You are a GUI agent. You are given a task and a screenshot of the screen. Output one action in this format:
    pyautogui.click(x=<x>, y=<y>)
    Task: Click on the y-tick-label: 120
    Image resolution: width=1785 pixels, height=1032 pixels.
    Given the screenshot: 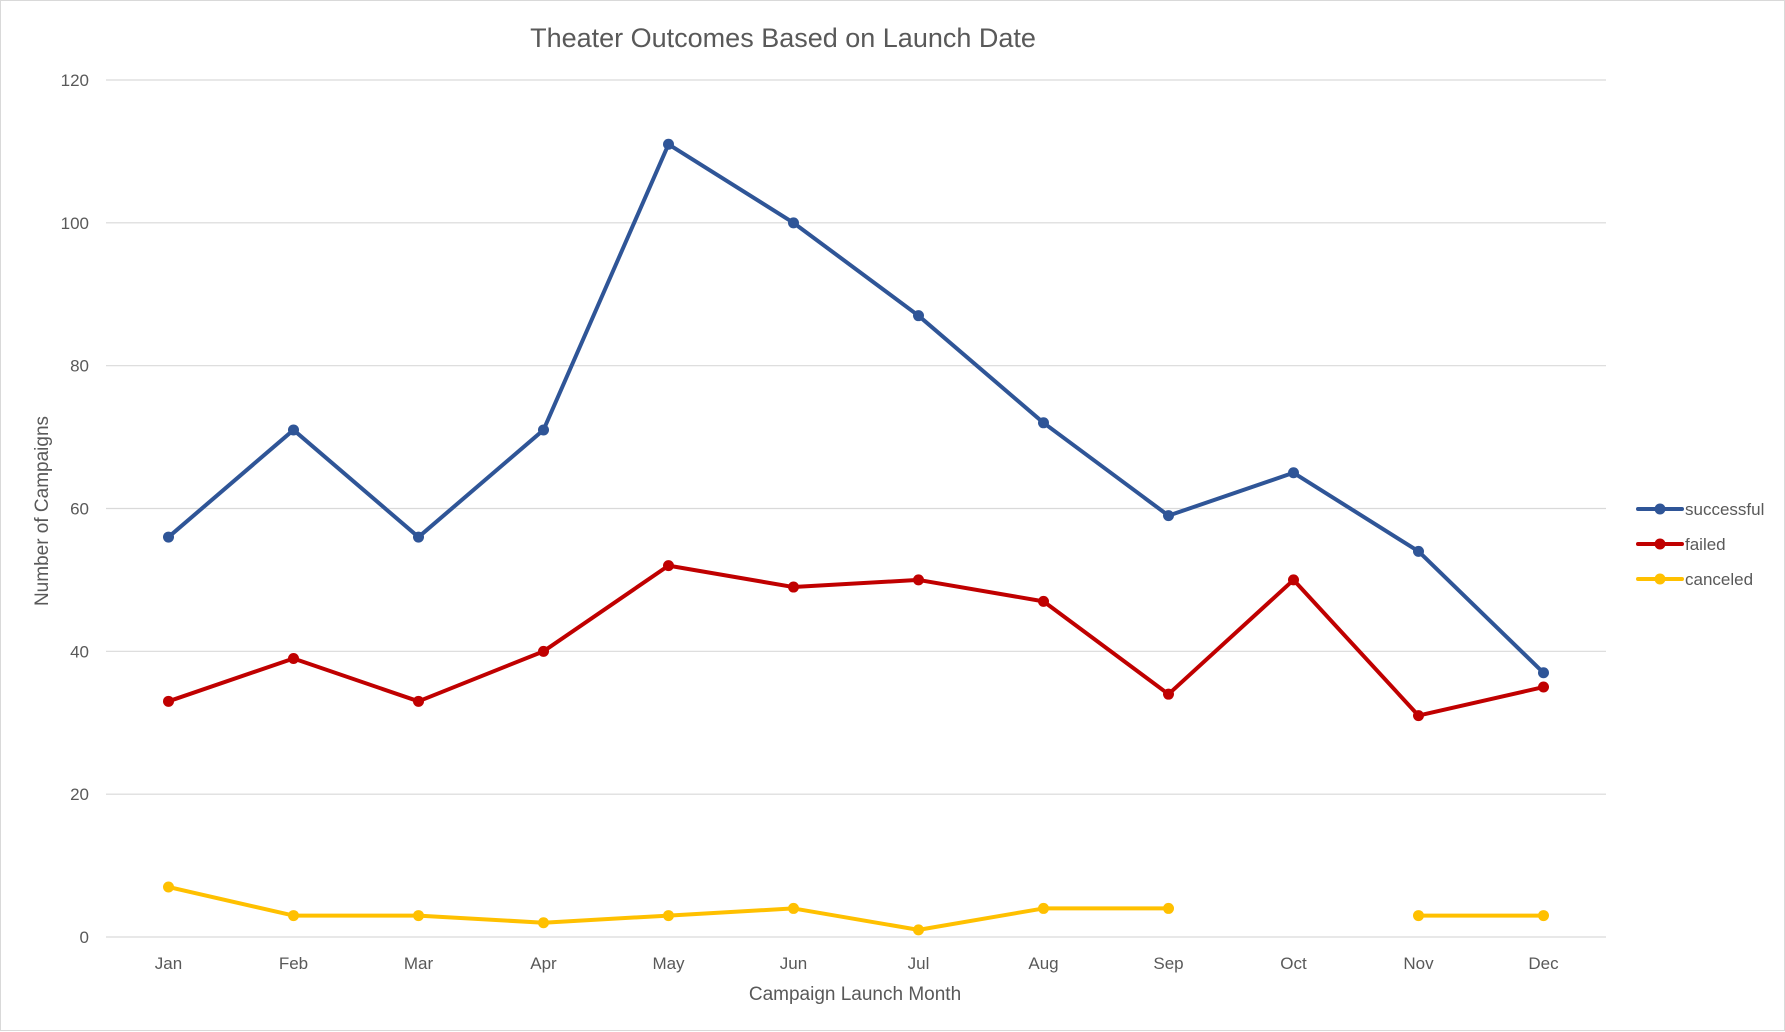 What is the action you would take?
    pyautogui.click(x=75, y=80)
    